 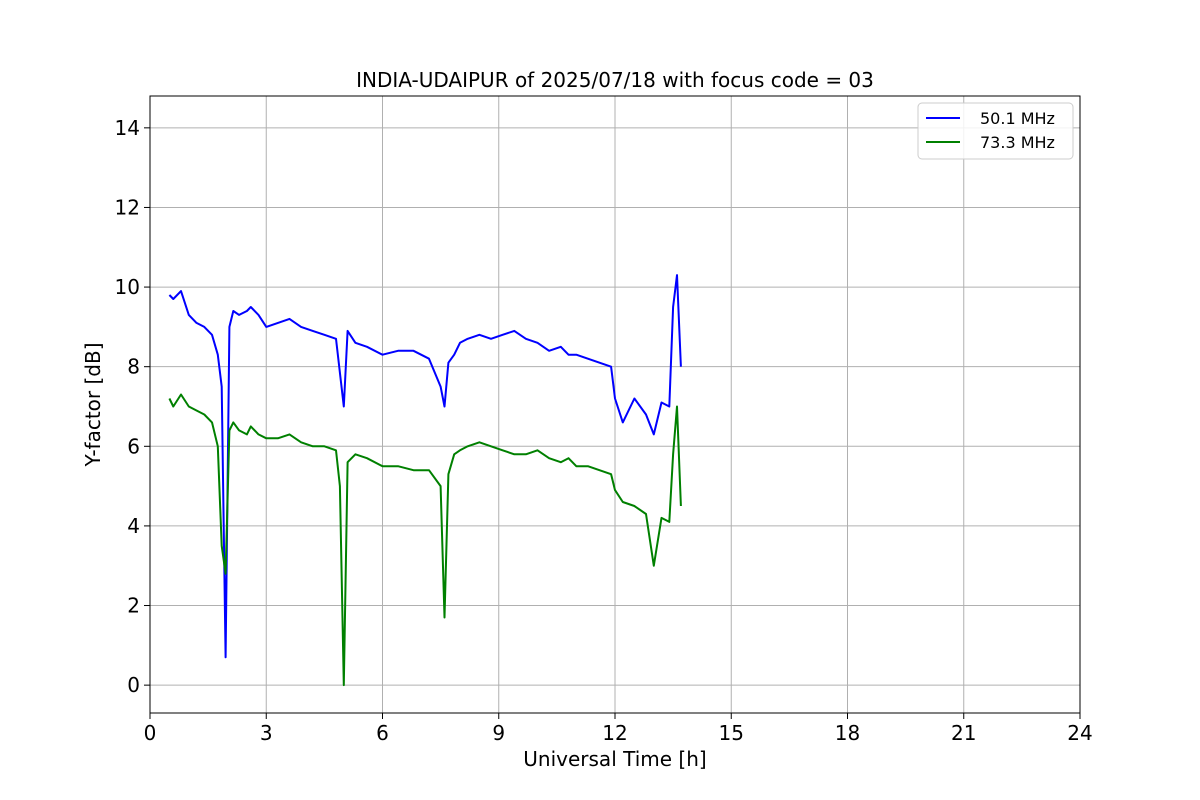 I want to click on x-tick-label: 6, so click(x=382, y=733).